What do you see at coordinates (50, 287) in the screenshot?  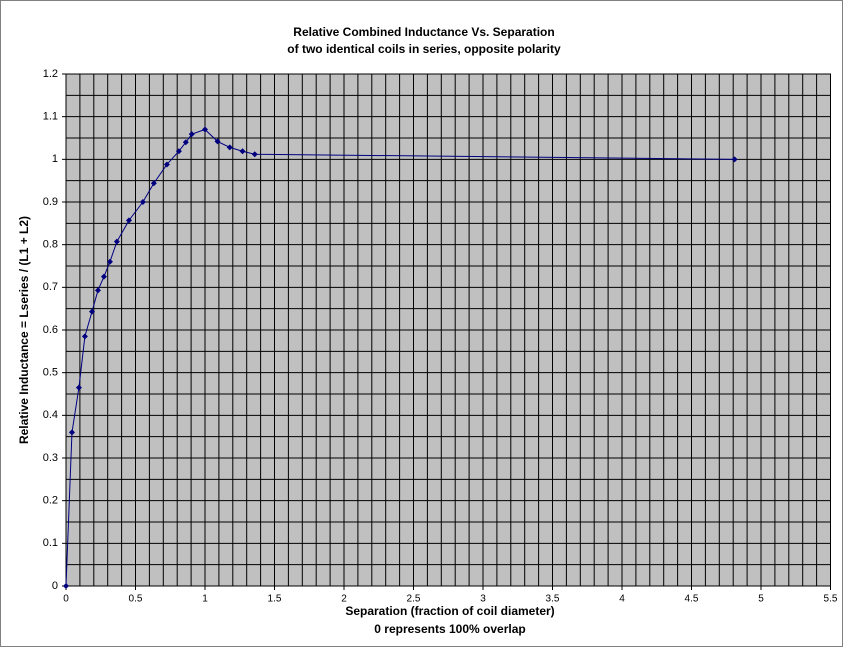 I see `y-tick-label: 0.7` at bounding box center [50, 287].